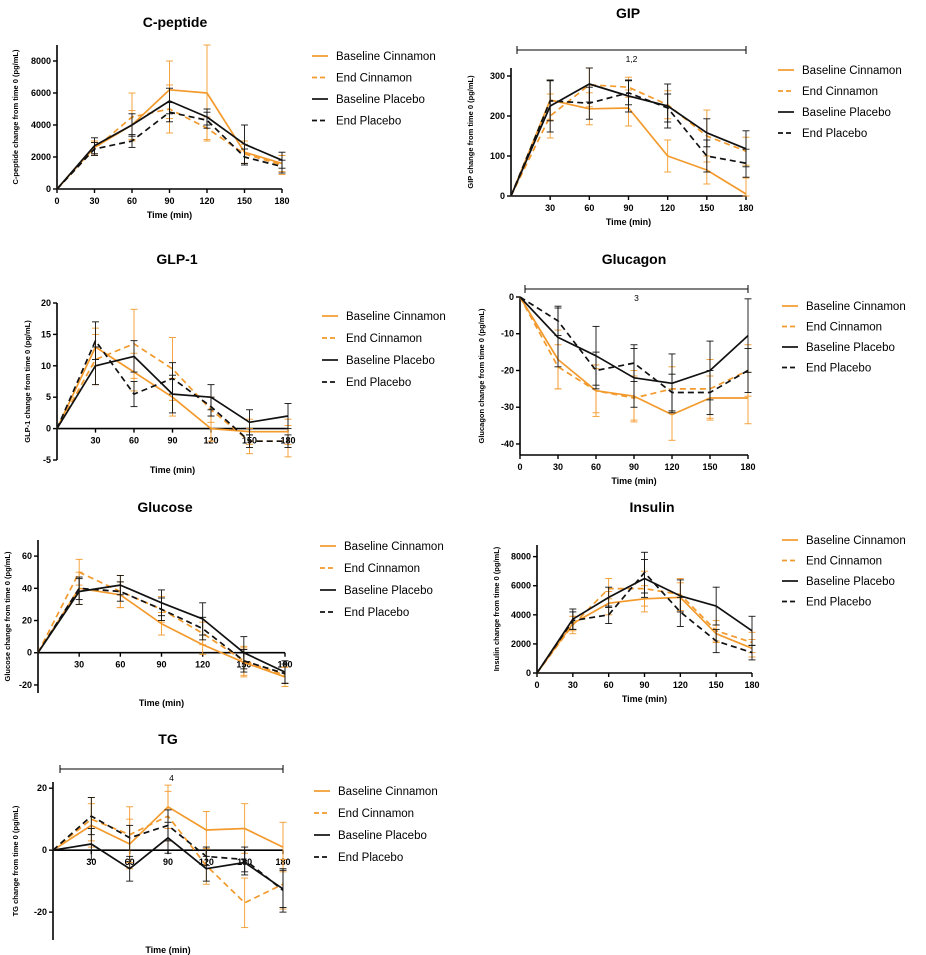 This screenshot has width=926, height=955. Describe the element at coordinates (164, 507) in the screenshot. I see `chart-title: Glucose` at that location.